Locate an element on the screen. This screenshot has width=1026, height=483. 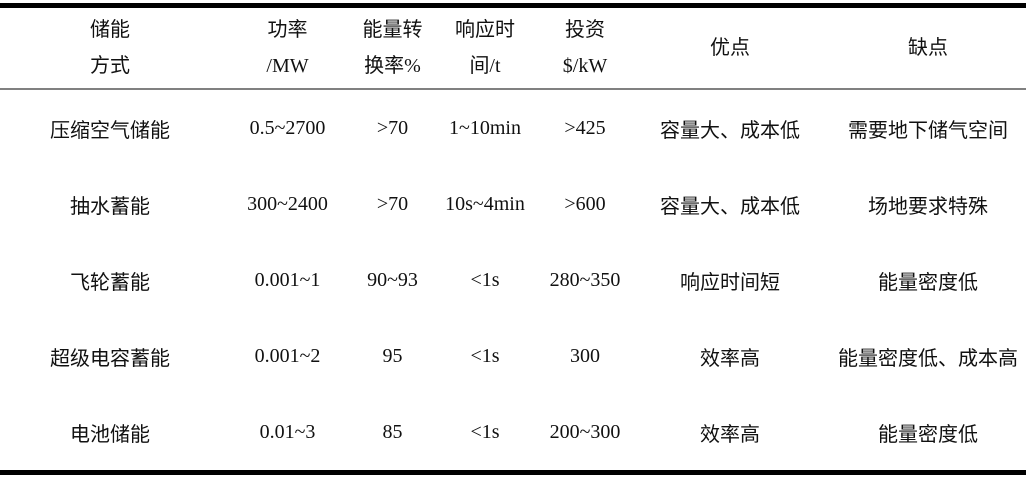
col-header-storage-method-line1: 储能 is located at coordinates (110, 30).